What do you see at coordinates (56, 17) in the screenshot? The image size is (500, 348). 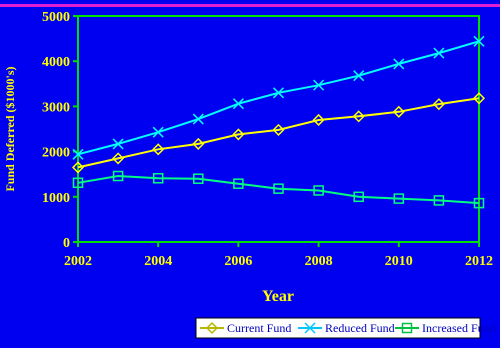 I see `y-tick-label: 5000` at bounding box center [56, 17].